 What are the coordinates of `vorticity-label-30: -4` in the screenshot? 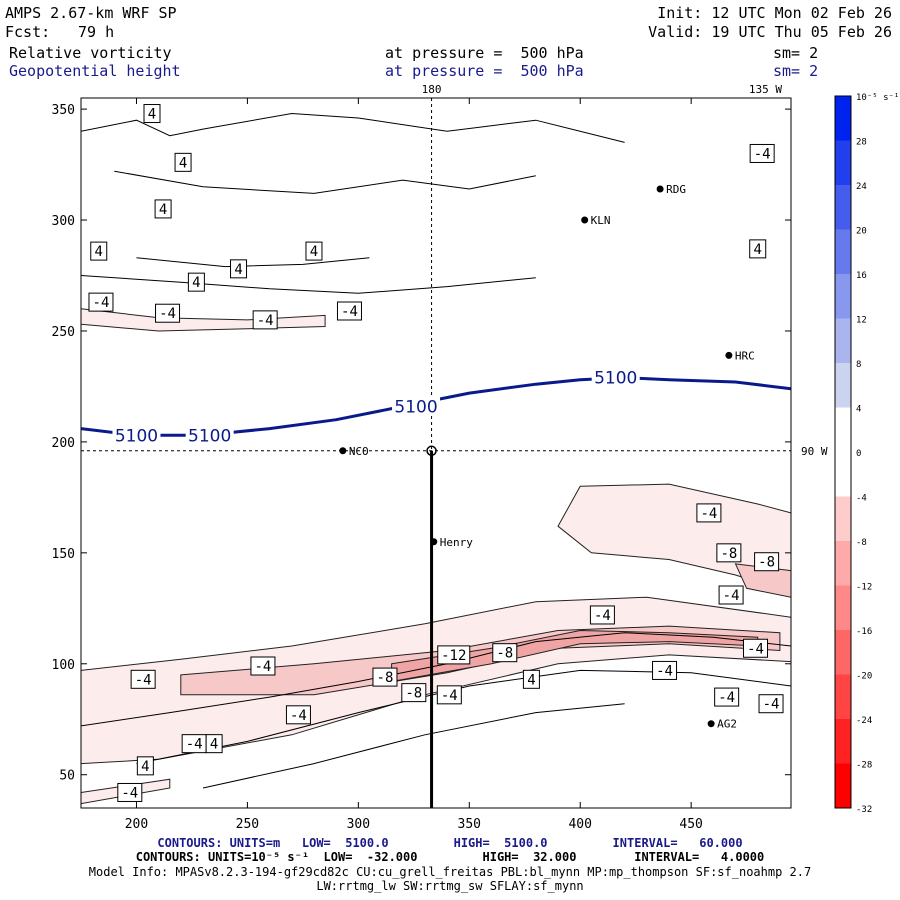 It's located at (298, 716).